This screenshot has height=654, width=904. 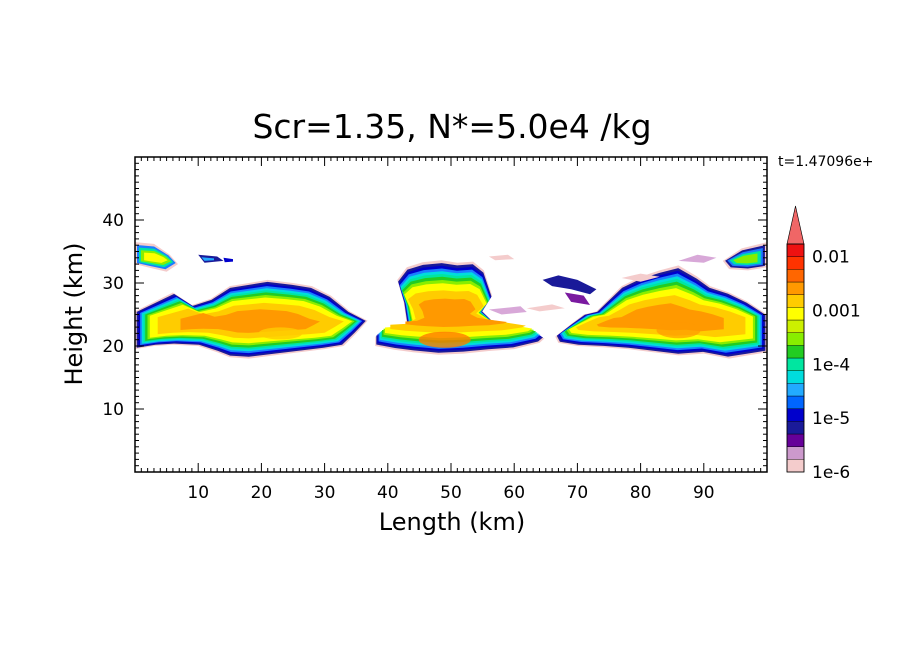 What do you see at coordinates (113, 284) in the screenshot?
I see `y-tick-label: 30` at bounding box center [113, 284].